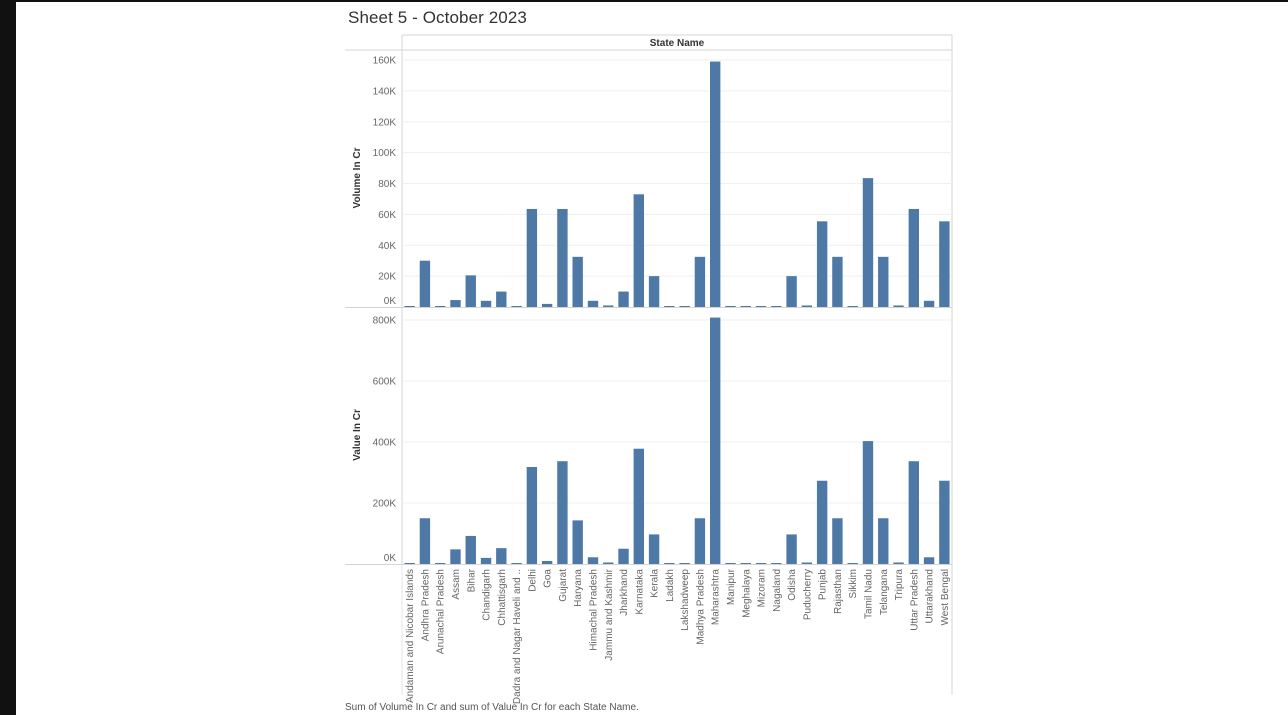  I want to click on x-tick-label-28: Rajasthan, so click(838, 591).